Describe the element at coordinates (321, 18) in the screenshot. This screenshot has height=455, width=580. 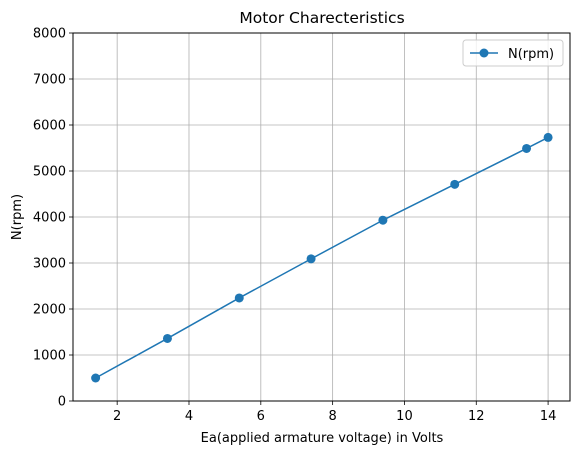
I see `chart-title: Motor Charecteristics` at that location.